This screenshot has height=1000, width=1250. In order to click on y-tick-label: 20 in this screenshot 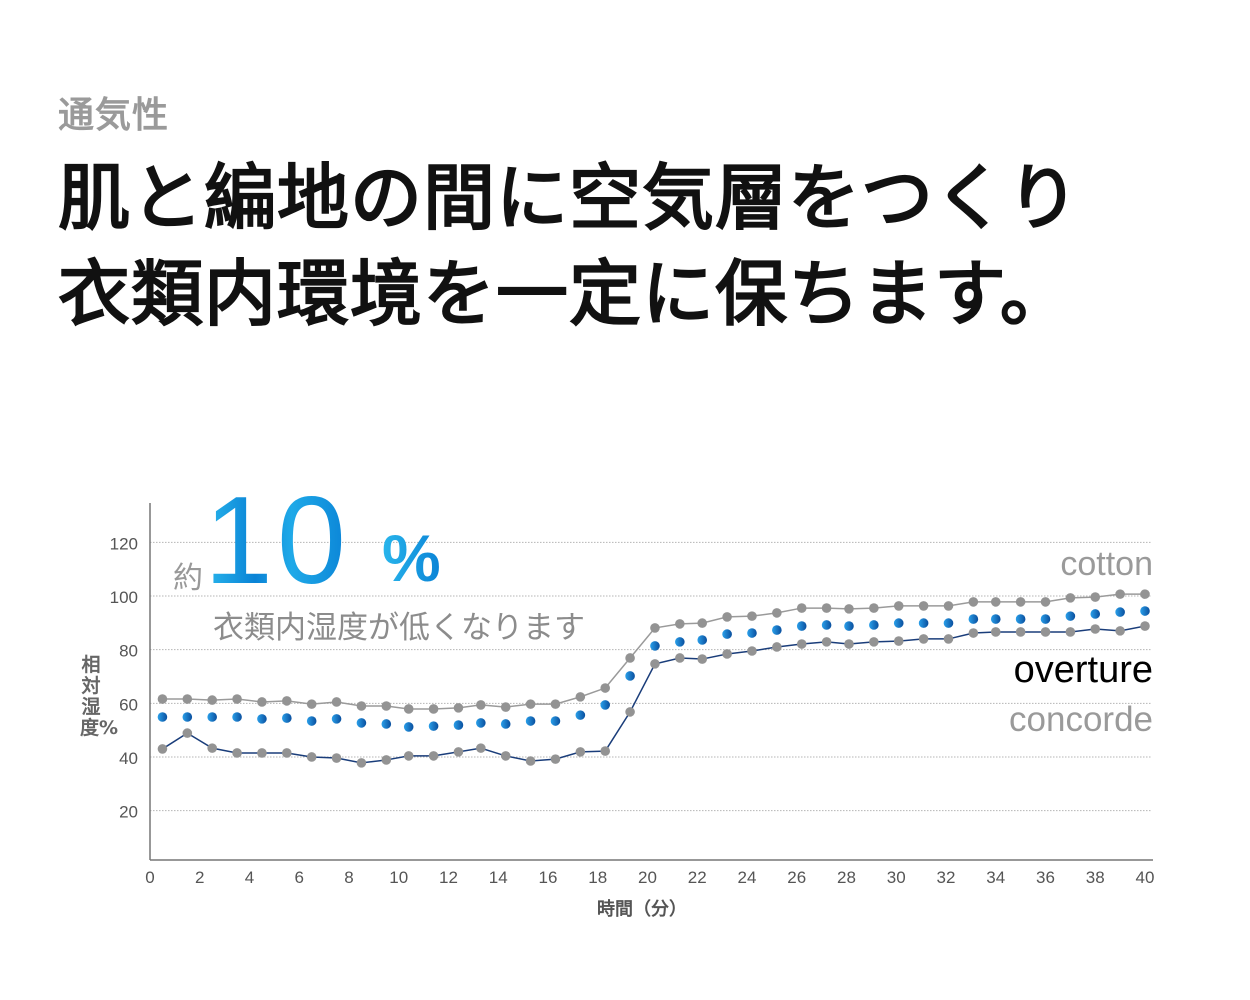, I will do `click(128, 812)`.